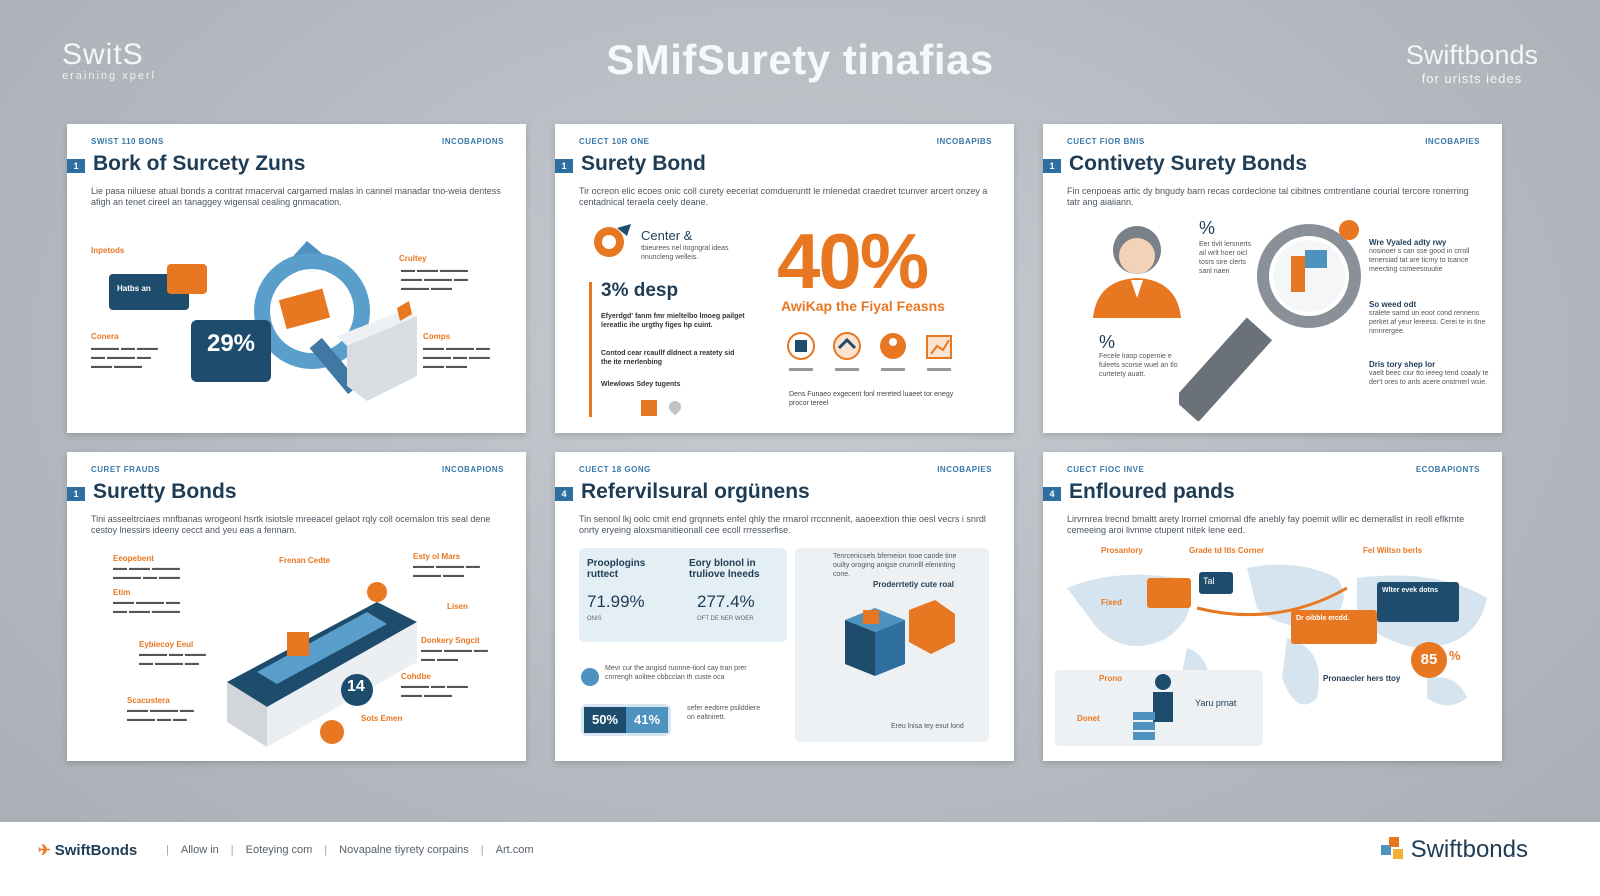 Image resolution: width=1600 pixels, height=896 pixels. What do you see at coordinates (404, 850) in the screenshot?
I see `footer-link: Novapalne tiyrety corpains` at bounding box center [404, 850].